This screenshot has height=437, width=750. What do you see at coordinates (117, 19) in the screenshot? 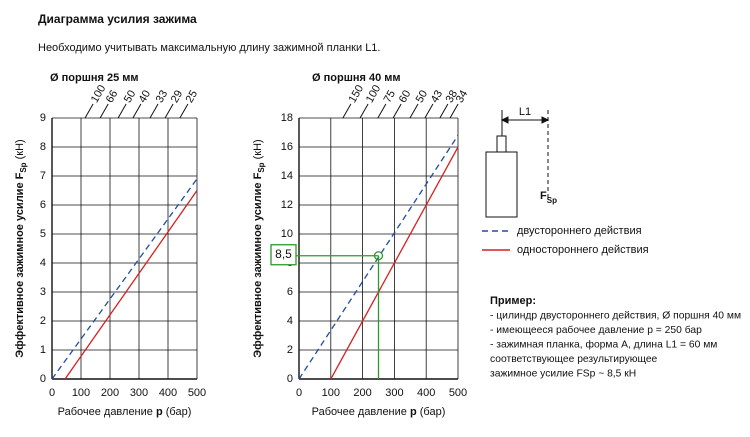
I see `title: Диаграмма усилия зажима` at bounding box center [117, 19].